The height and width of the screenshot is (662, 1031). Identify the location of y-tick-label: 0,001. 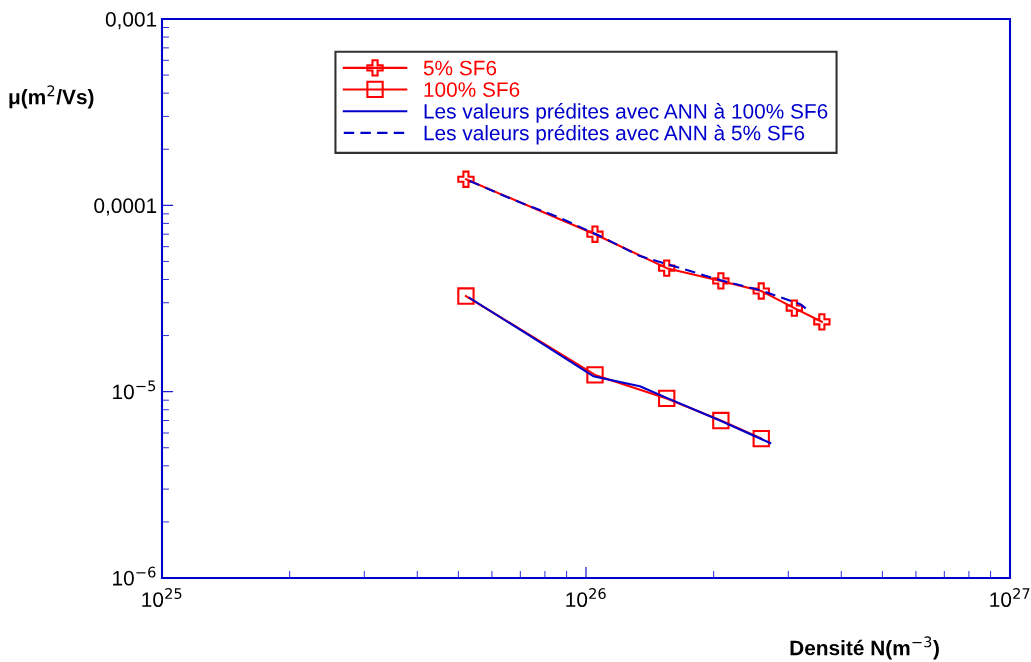
(131, 21).